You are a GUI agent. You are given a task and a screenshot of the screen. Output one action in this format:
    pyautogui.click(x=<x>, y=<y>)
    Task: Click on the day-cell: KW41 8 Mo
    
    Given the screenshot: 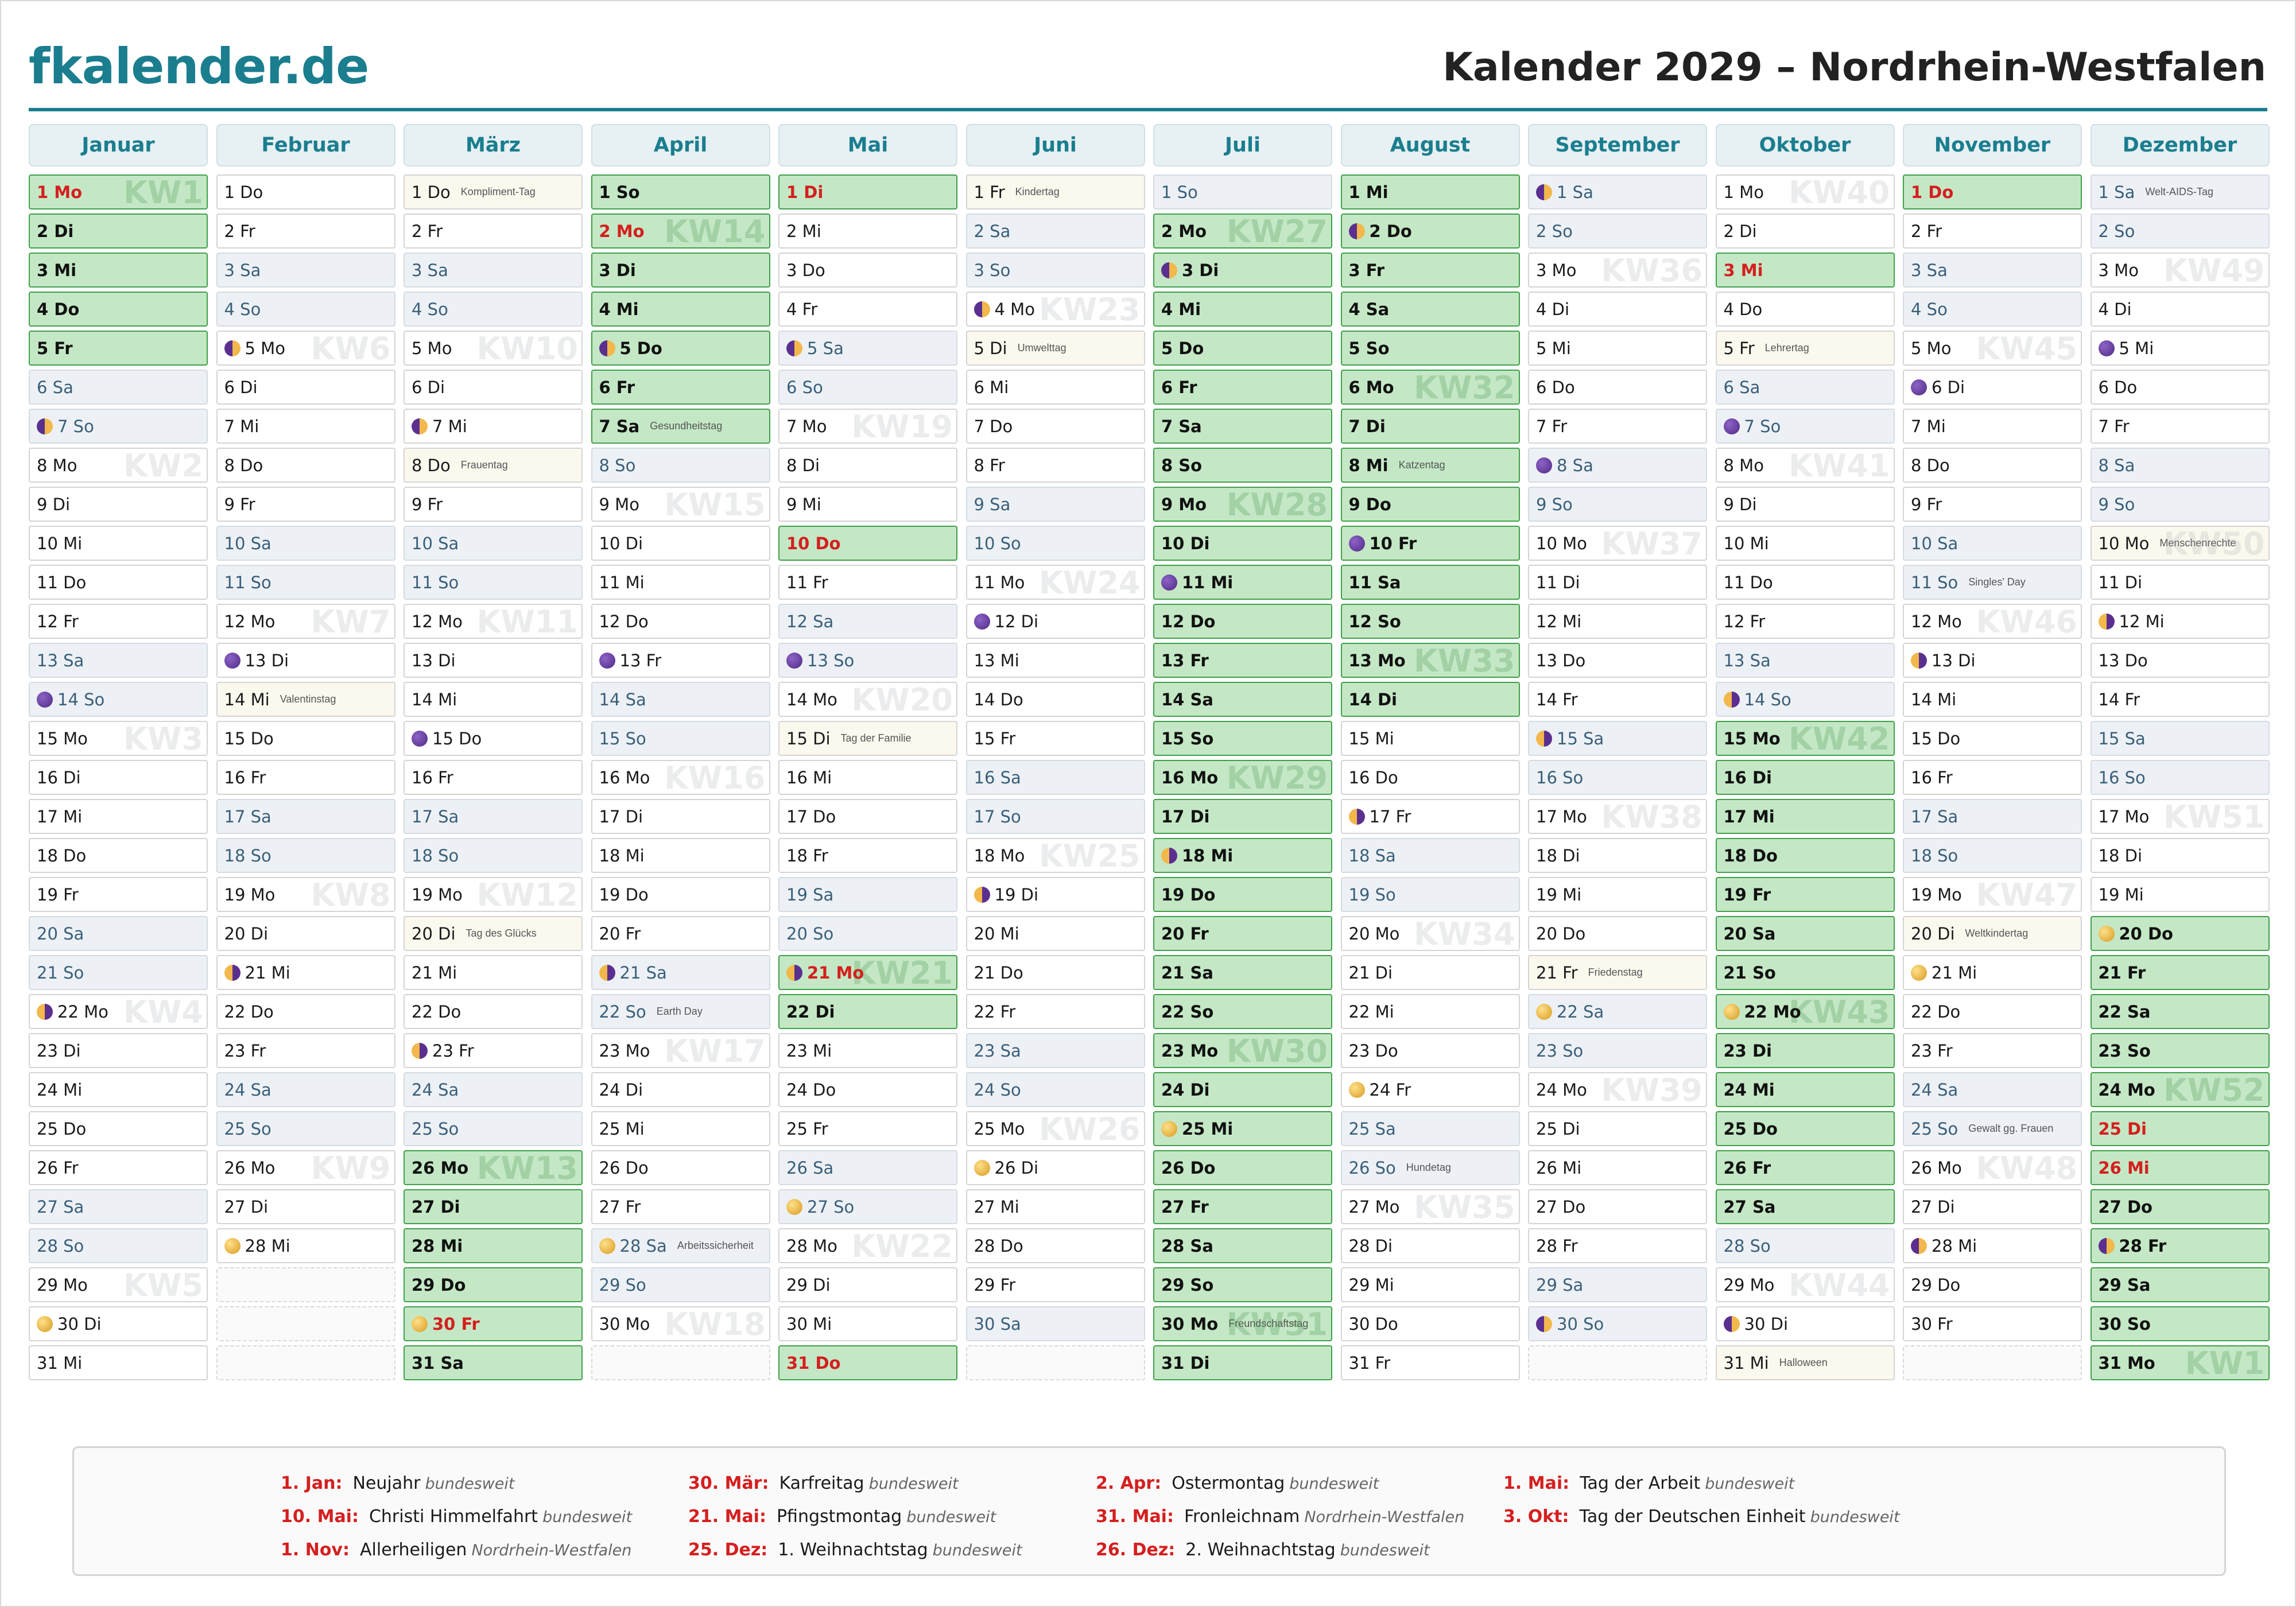 What is the action you would take?
    pyautogui.click(x=1805, y=465)
    